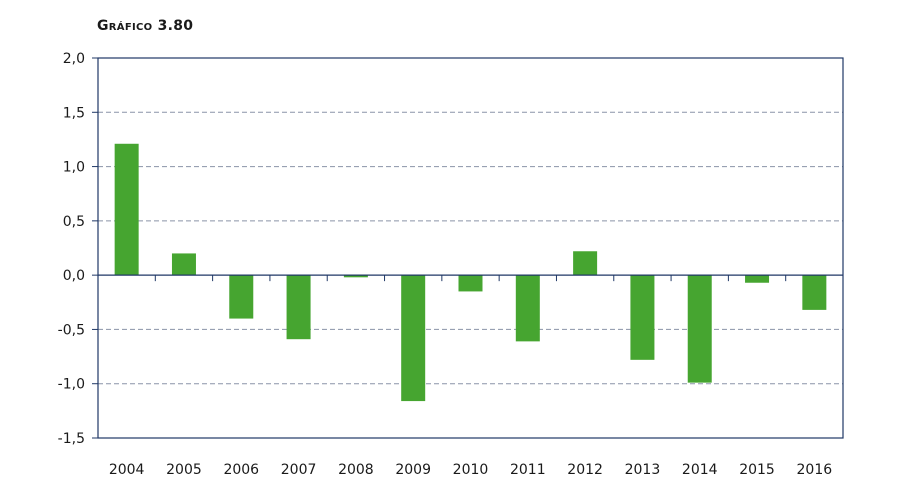 This screenshot has height=502, width=900. Describe the element at coordinates (585, 263) in the screenshot. I see `bar-2012` at that location.